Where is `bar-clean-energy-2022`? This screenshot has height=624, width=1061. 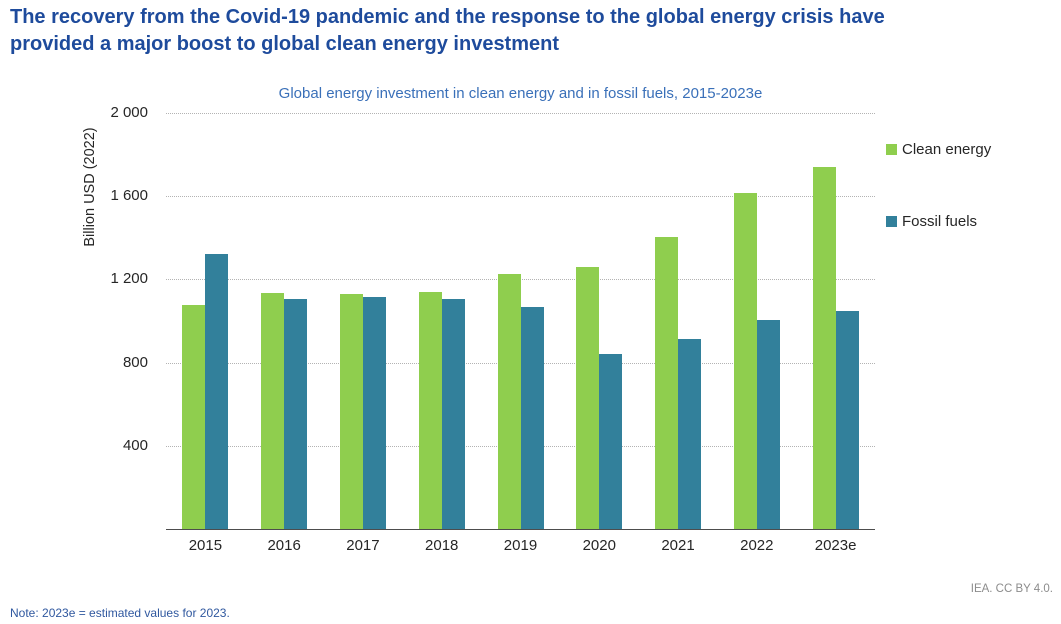
bar-clean-energy-2022 is located at coordinates (745, 361).